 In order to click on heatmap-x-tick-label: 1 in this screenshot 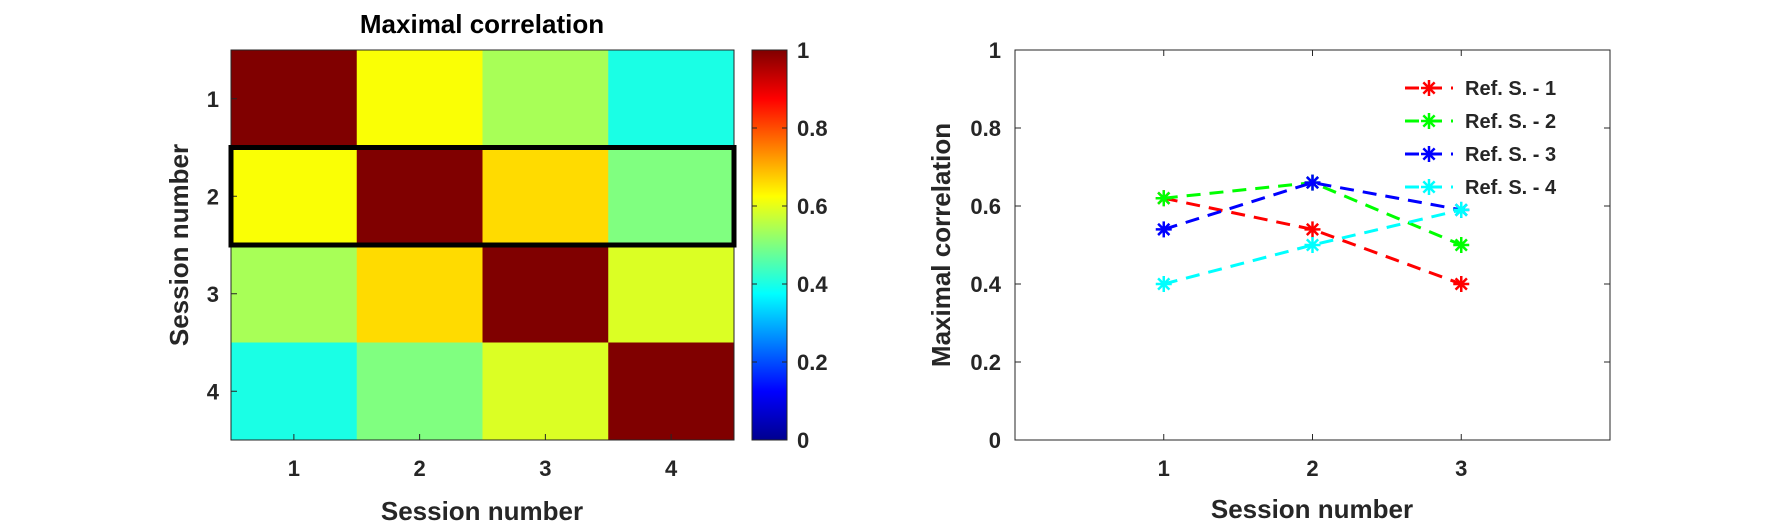, I will do `click(294, 468)`.